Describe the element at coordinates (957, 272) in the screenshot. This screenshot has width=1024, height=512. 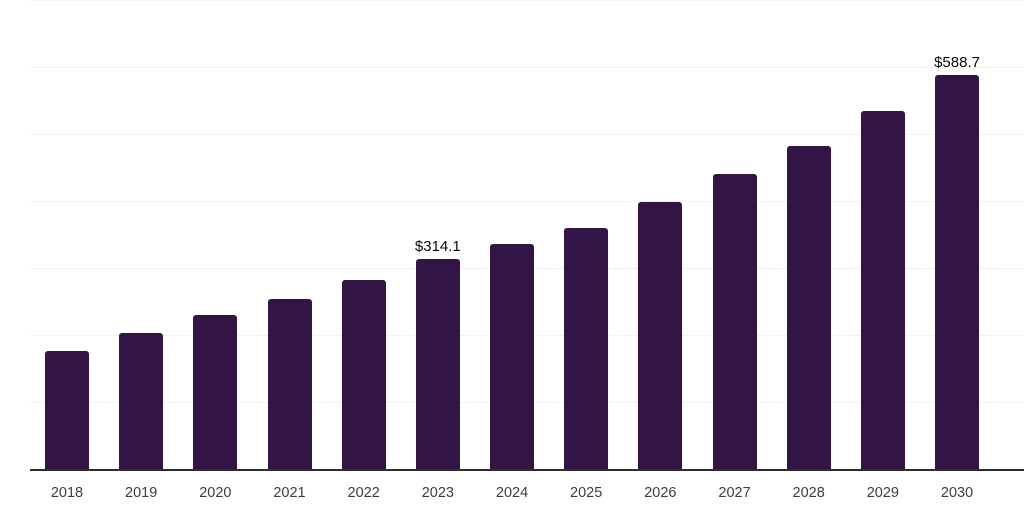
I see `bar-2030` at that location.